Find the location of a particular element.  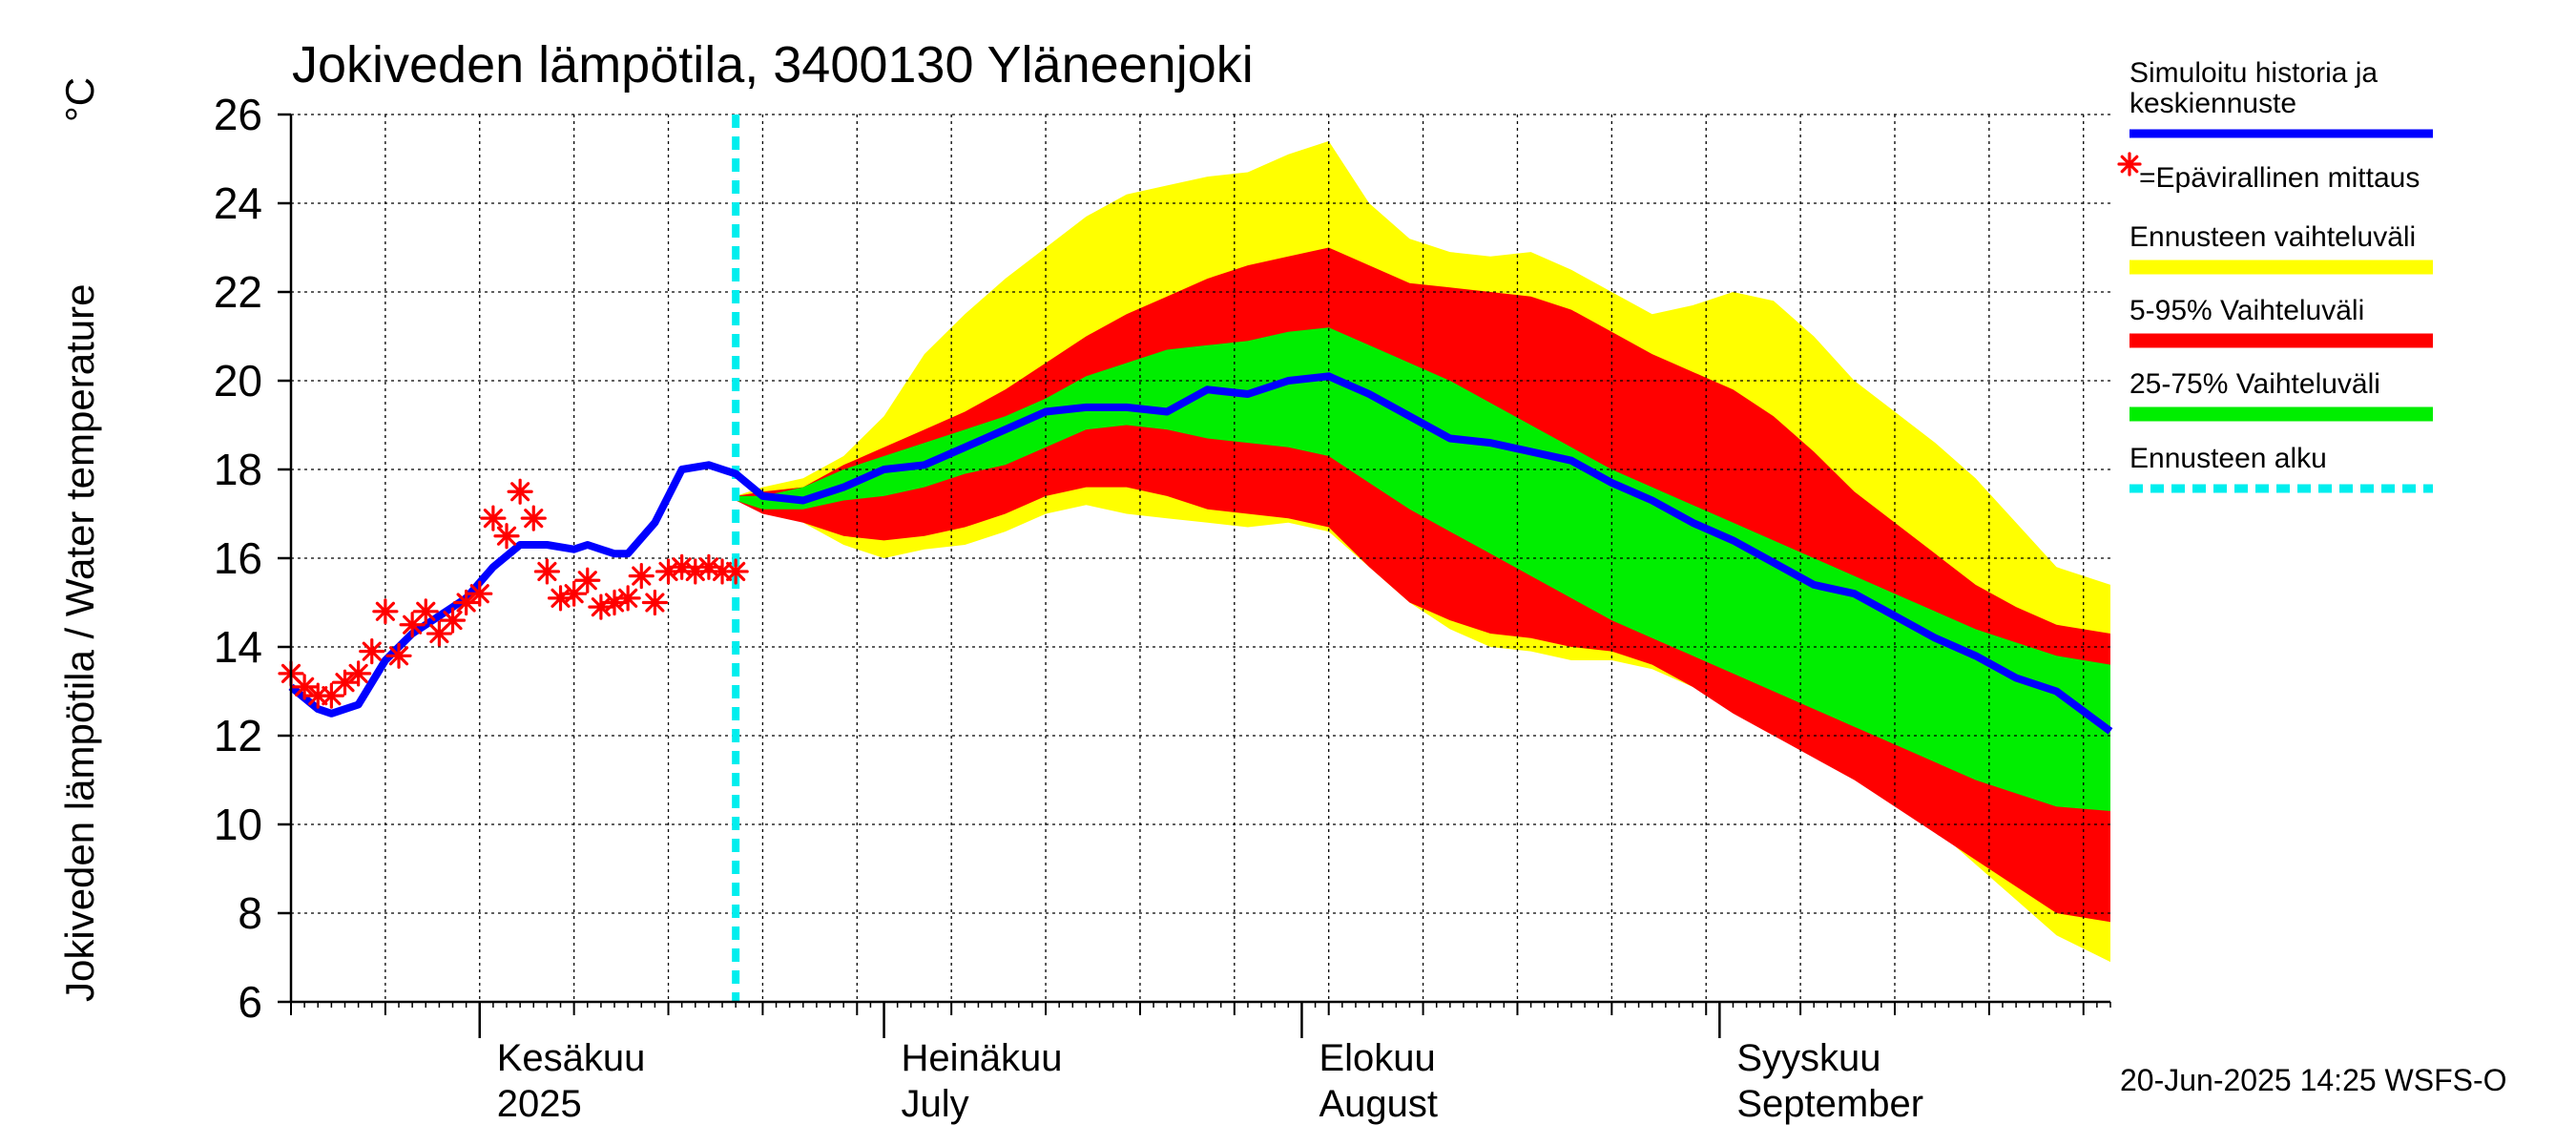

y-tick-label: 18 is located at coordinates (238, 470).